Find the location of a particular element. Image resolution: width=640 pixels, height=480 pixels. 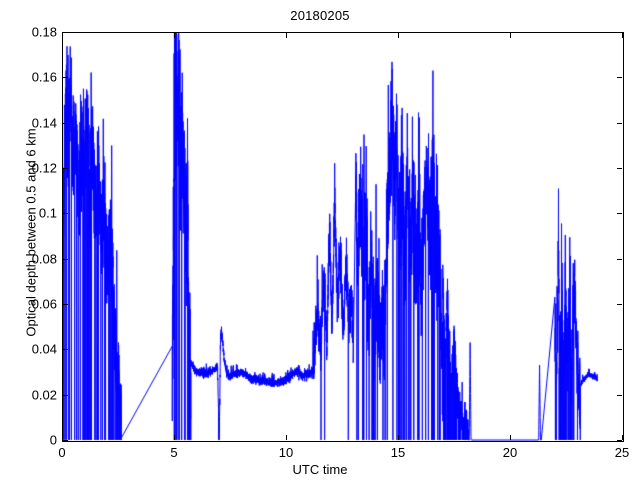

x-axis-label: UTC time is located at coordinates (320, 469).